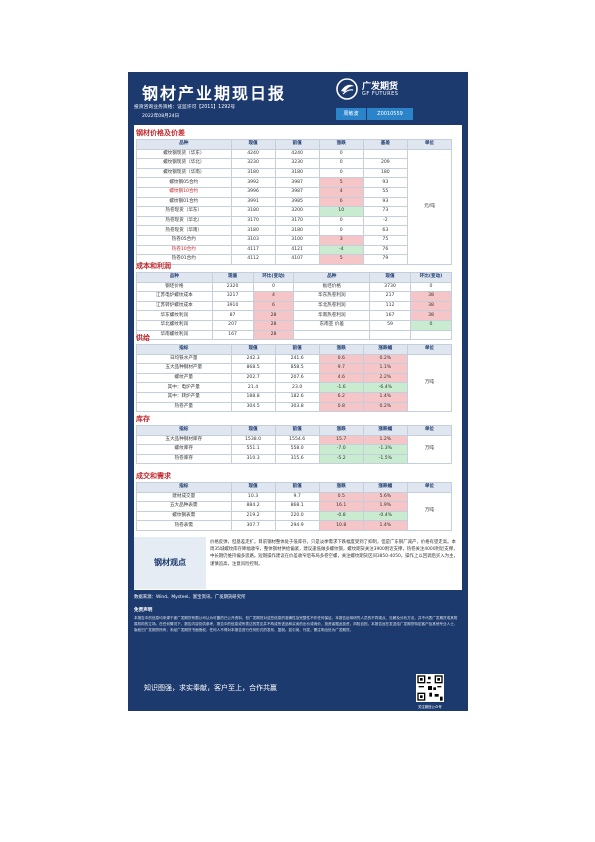 This screenshot has width=595, height=842. What do you see at coordinates (297, 359) in the screenshot?
I see `previous-value: 241.6` at bounding box center [297, 359].